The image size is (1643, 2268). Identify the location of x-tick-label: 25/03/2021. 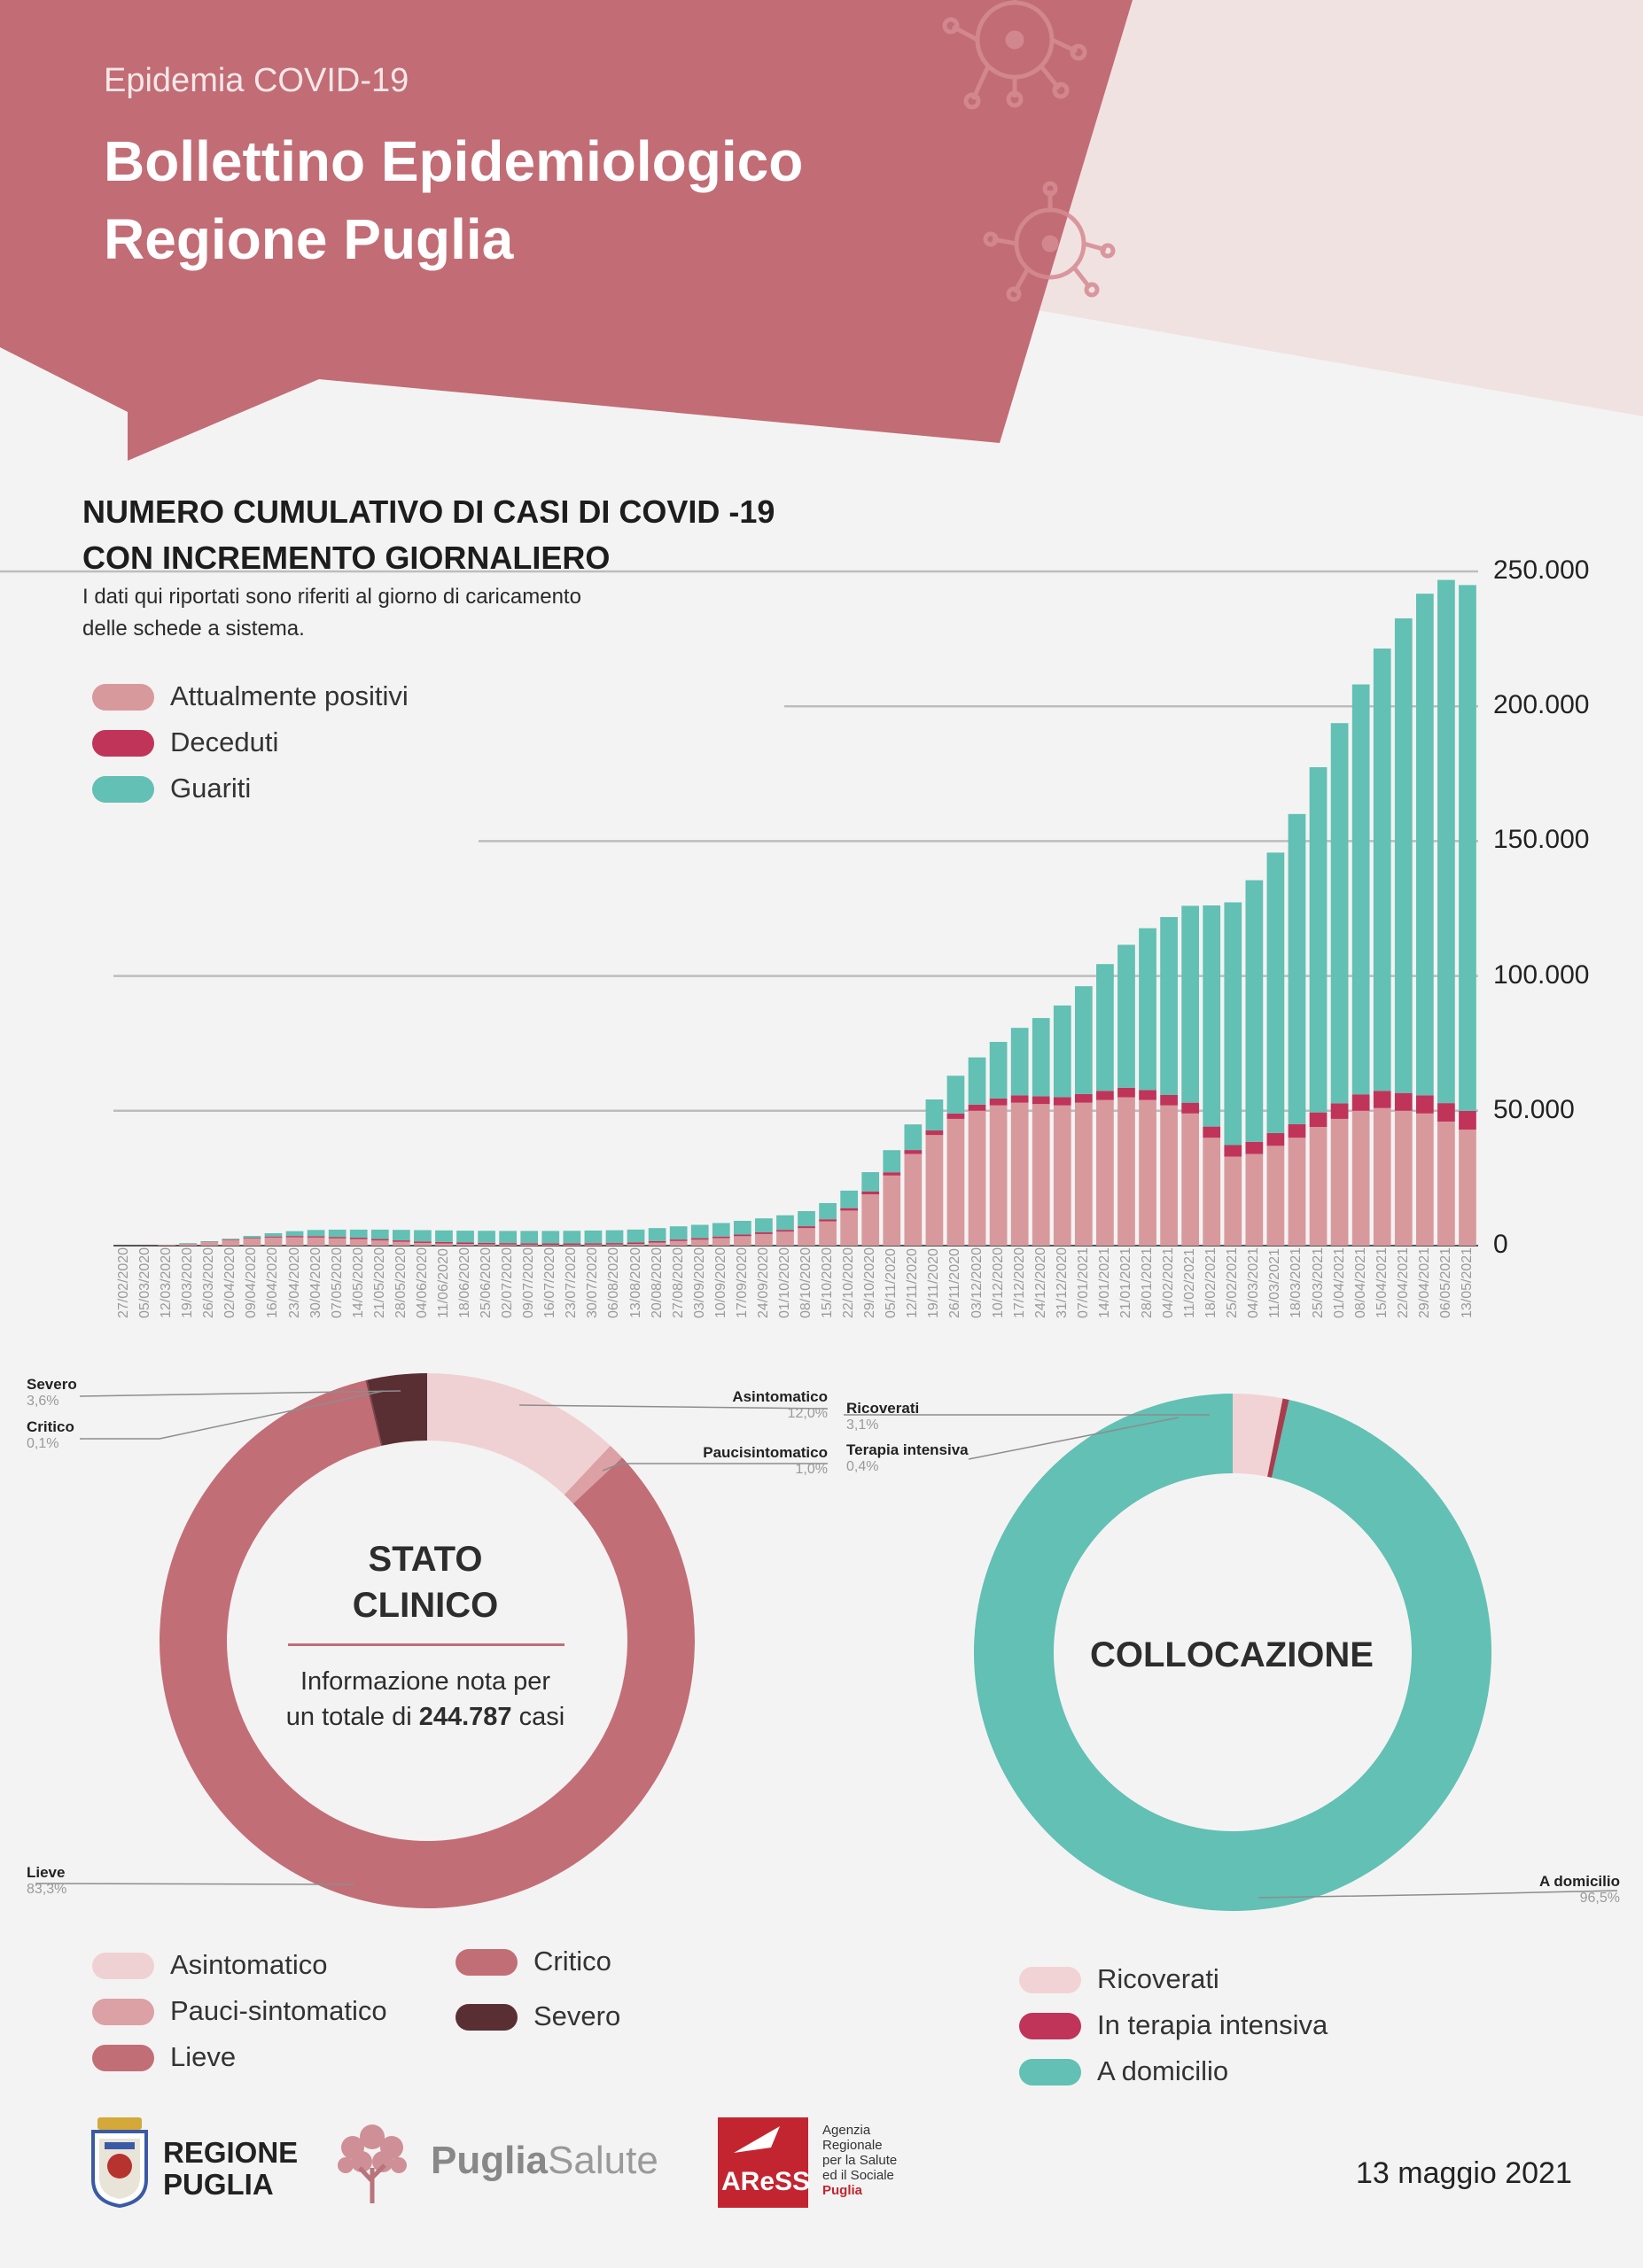
(1318, 1282).